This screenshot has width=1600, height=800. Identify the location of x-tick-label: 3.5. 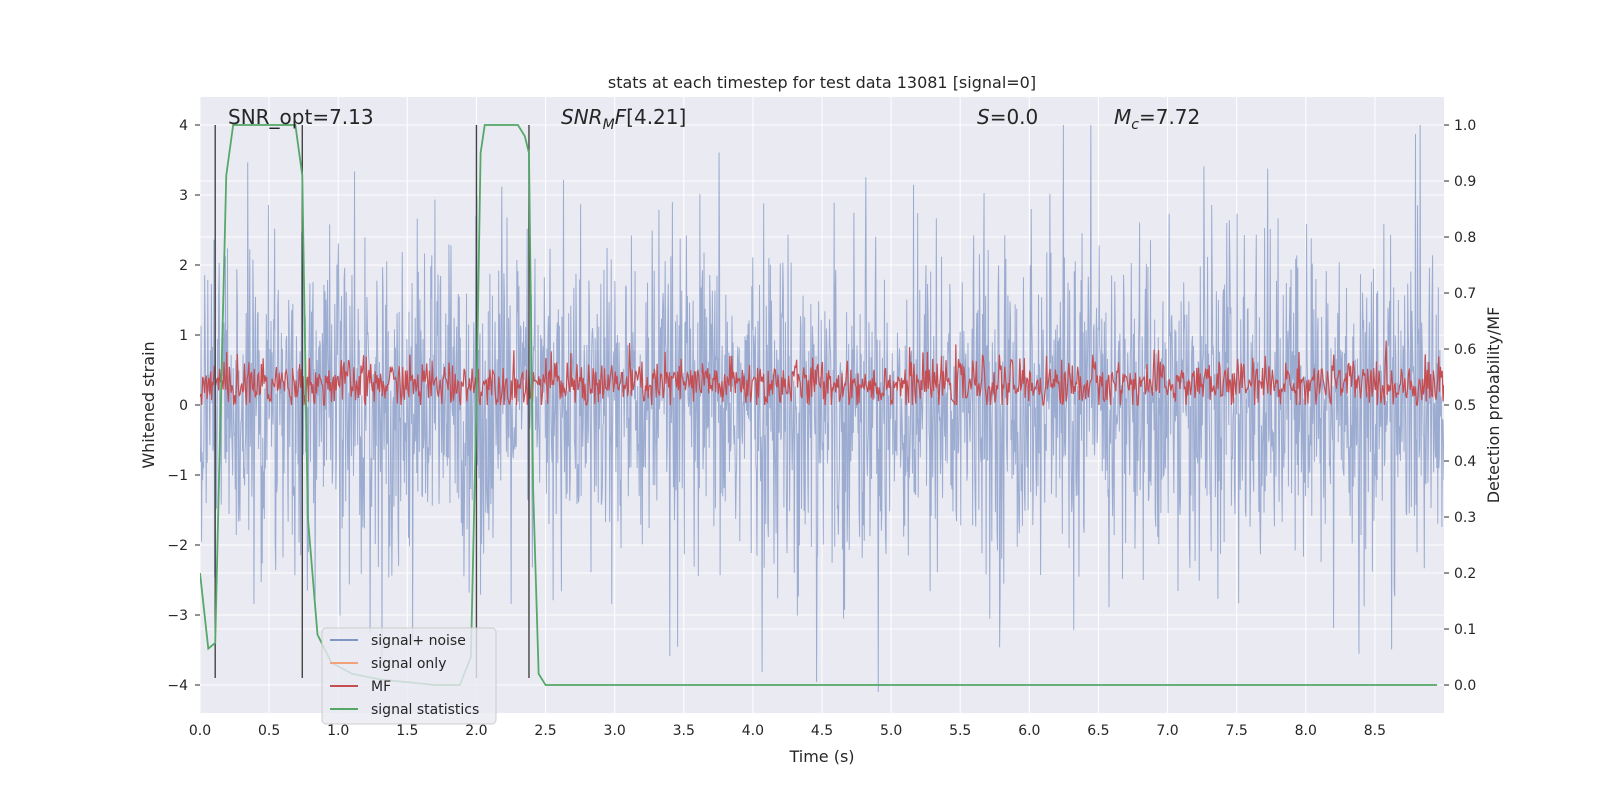
(684, 731).